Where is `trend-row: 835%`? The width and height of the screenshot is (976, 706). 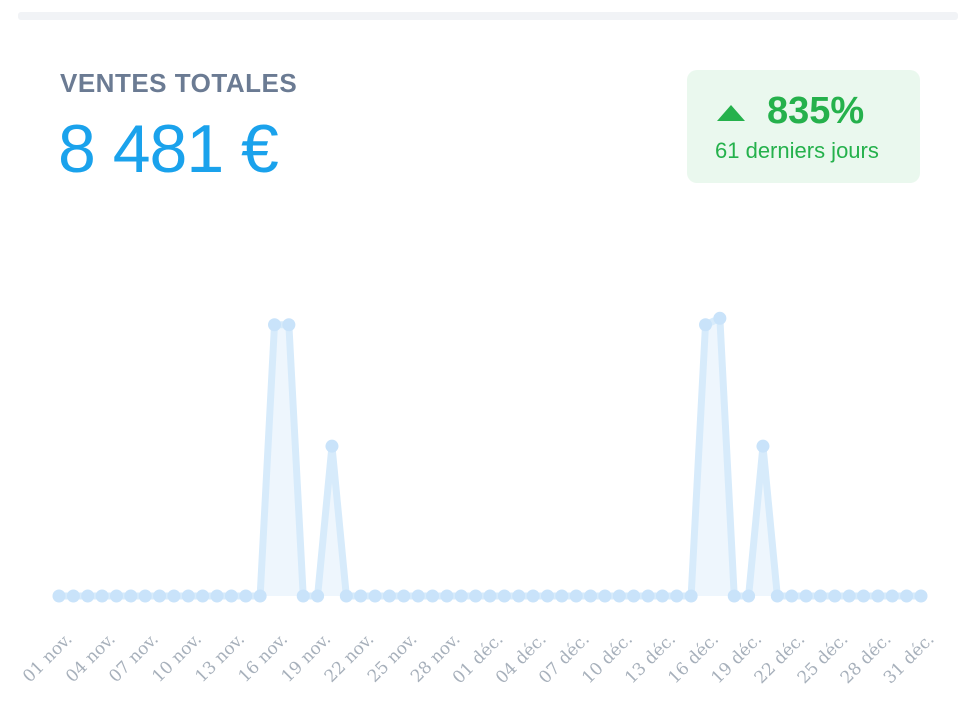
trend-row: 835% is located at coordinates (790, 111).